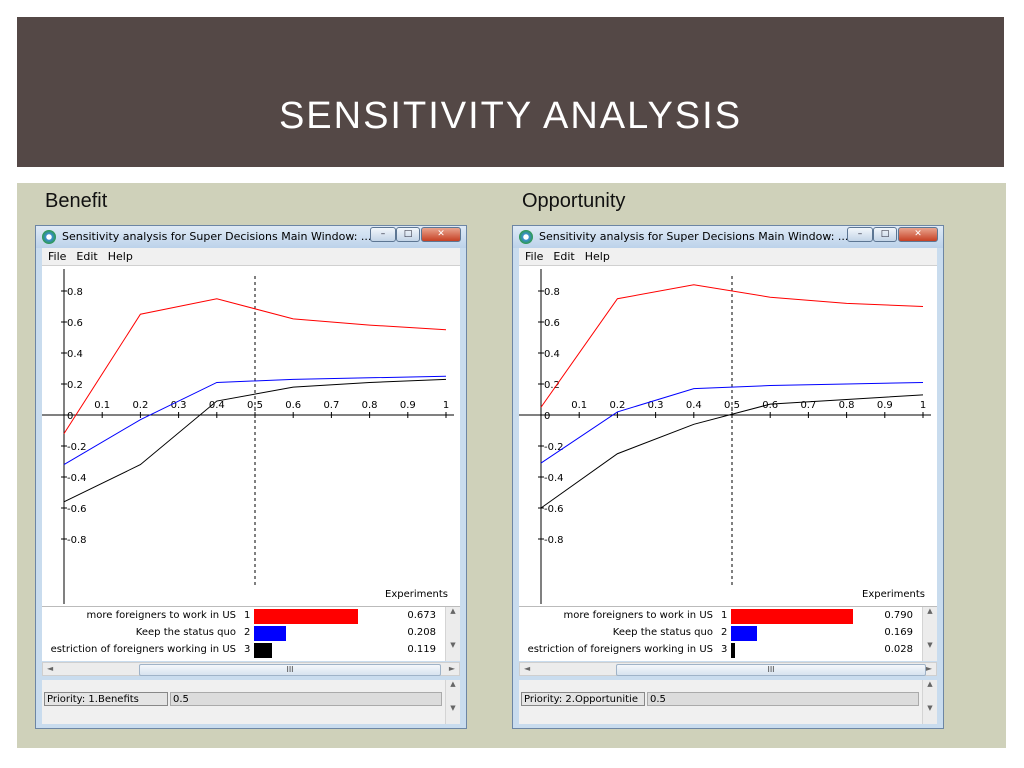 Image resolution: width=1024 pixels, height=768 pixels. Describe the element at coordinates (244, 616) in the screenshot. I see `table-row: more foreigners to work in US 1 0.673` at that location.